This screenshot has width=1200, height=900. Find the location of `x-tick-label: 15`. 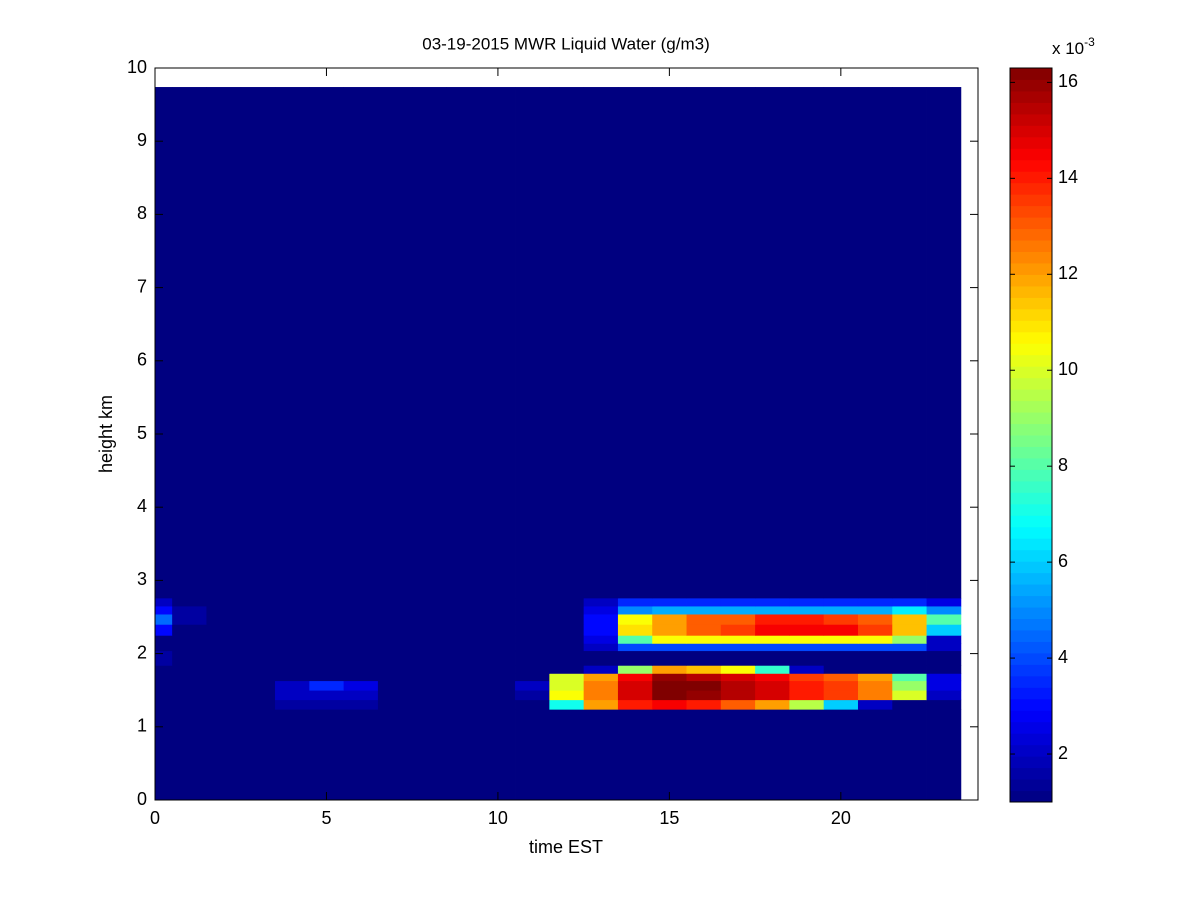

x-tick-label: 15 is located at coordinates (669, 818).